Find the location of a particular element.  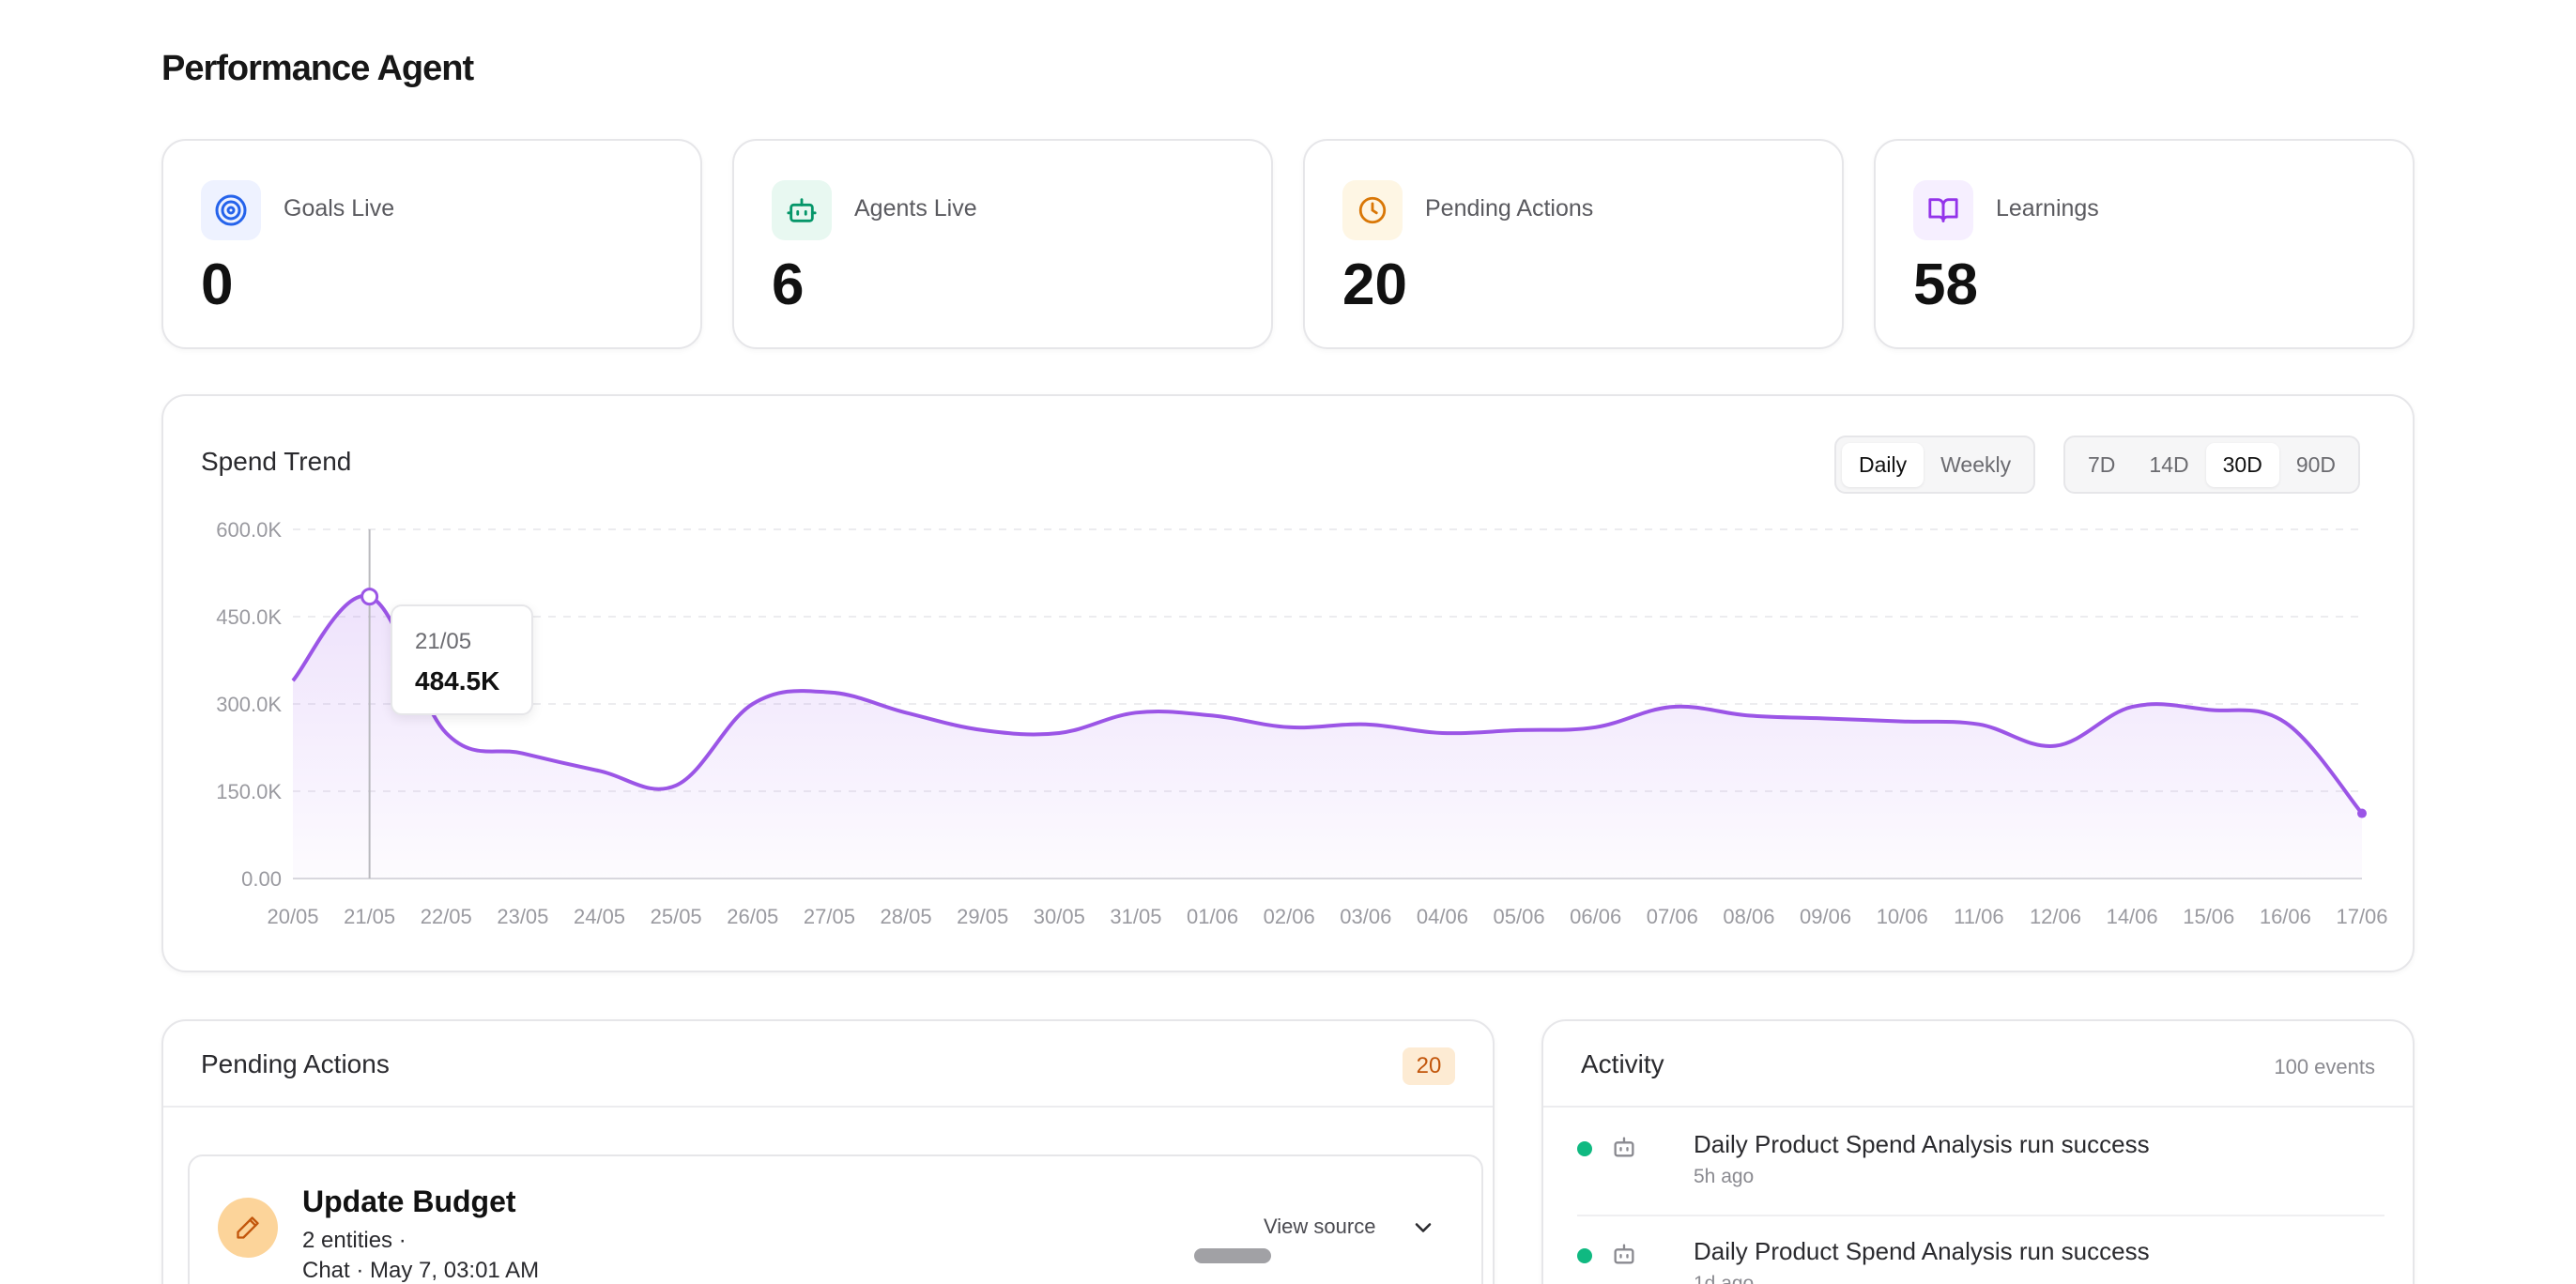

x-tick-label: 05/06 is located at coordinates (1520, 916).